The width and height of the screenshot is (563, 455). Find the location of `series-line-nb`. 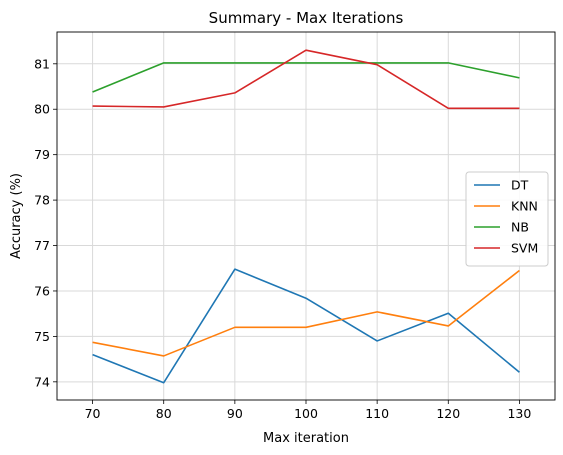

series-line-nb is located at coordinates (306, 77).